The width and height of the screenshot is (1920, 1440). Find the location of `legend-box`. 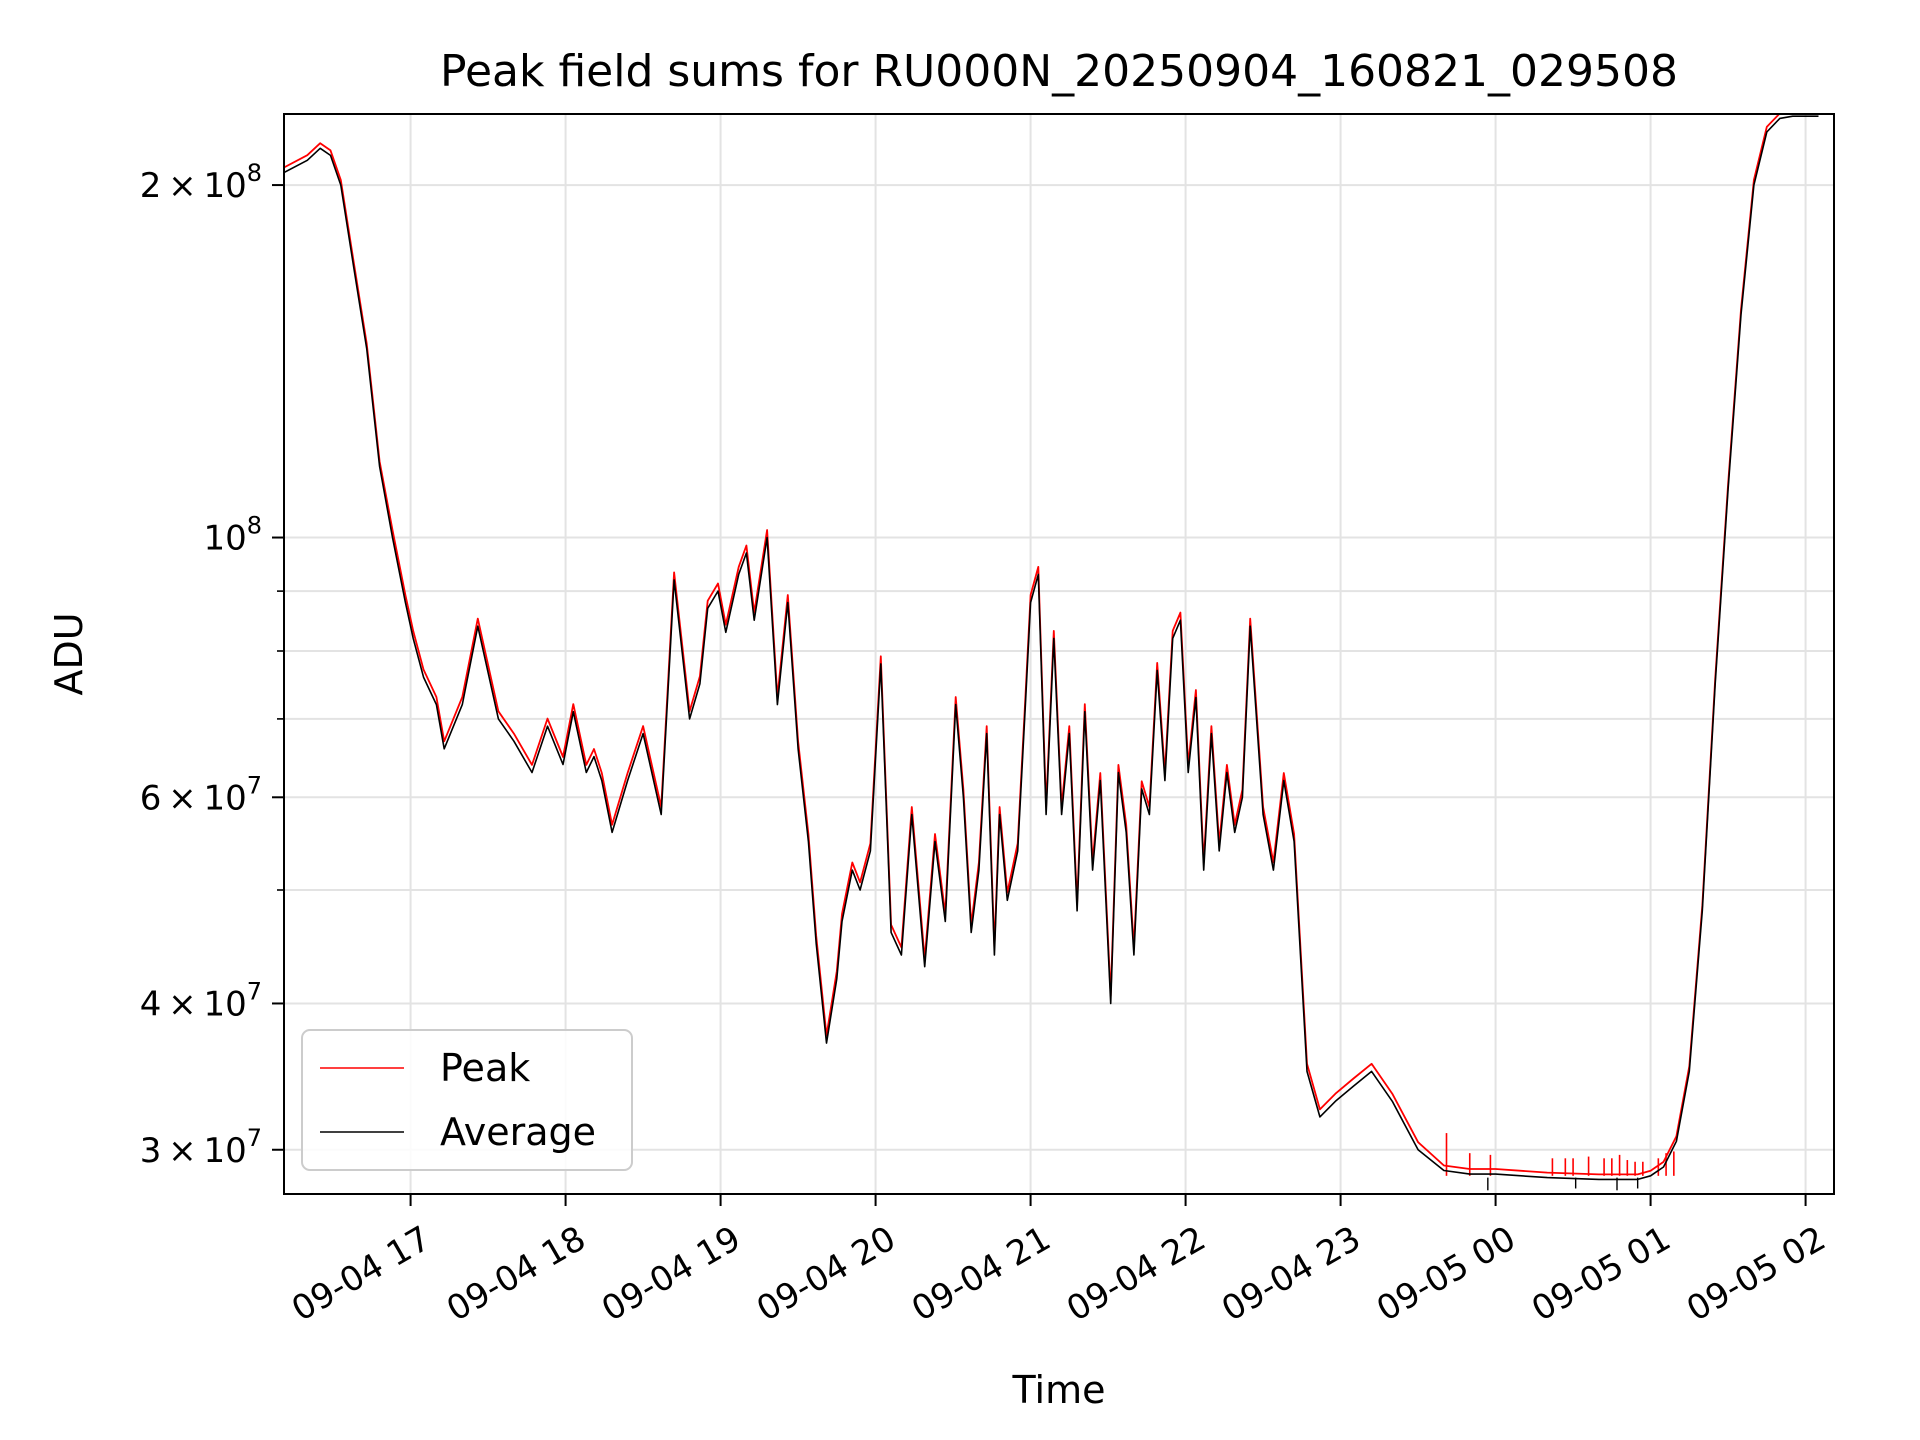

legend-box is located at coordinates (467, 1100).